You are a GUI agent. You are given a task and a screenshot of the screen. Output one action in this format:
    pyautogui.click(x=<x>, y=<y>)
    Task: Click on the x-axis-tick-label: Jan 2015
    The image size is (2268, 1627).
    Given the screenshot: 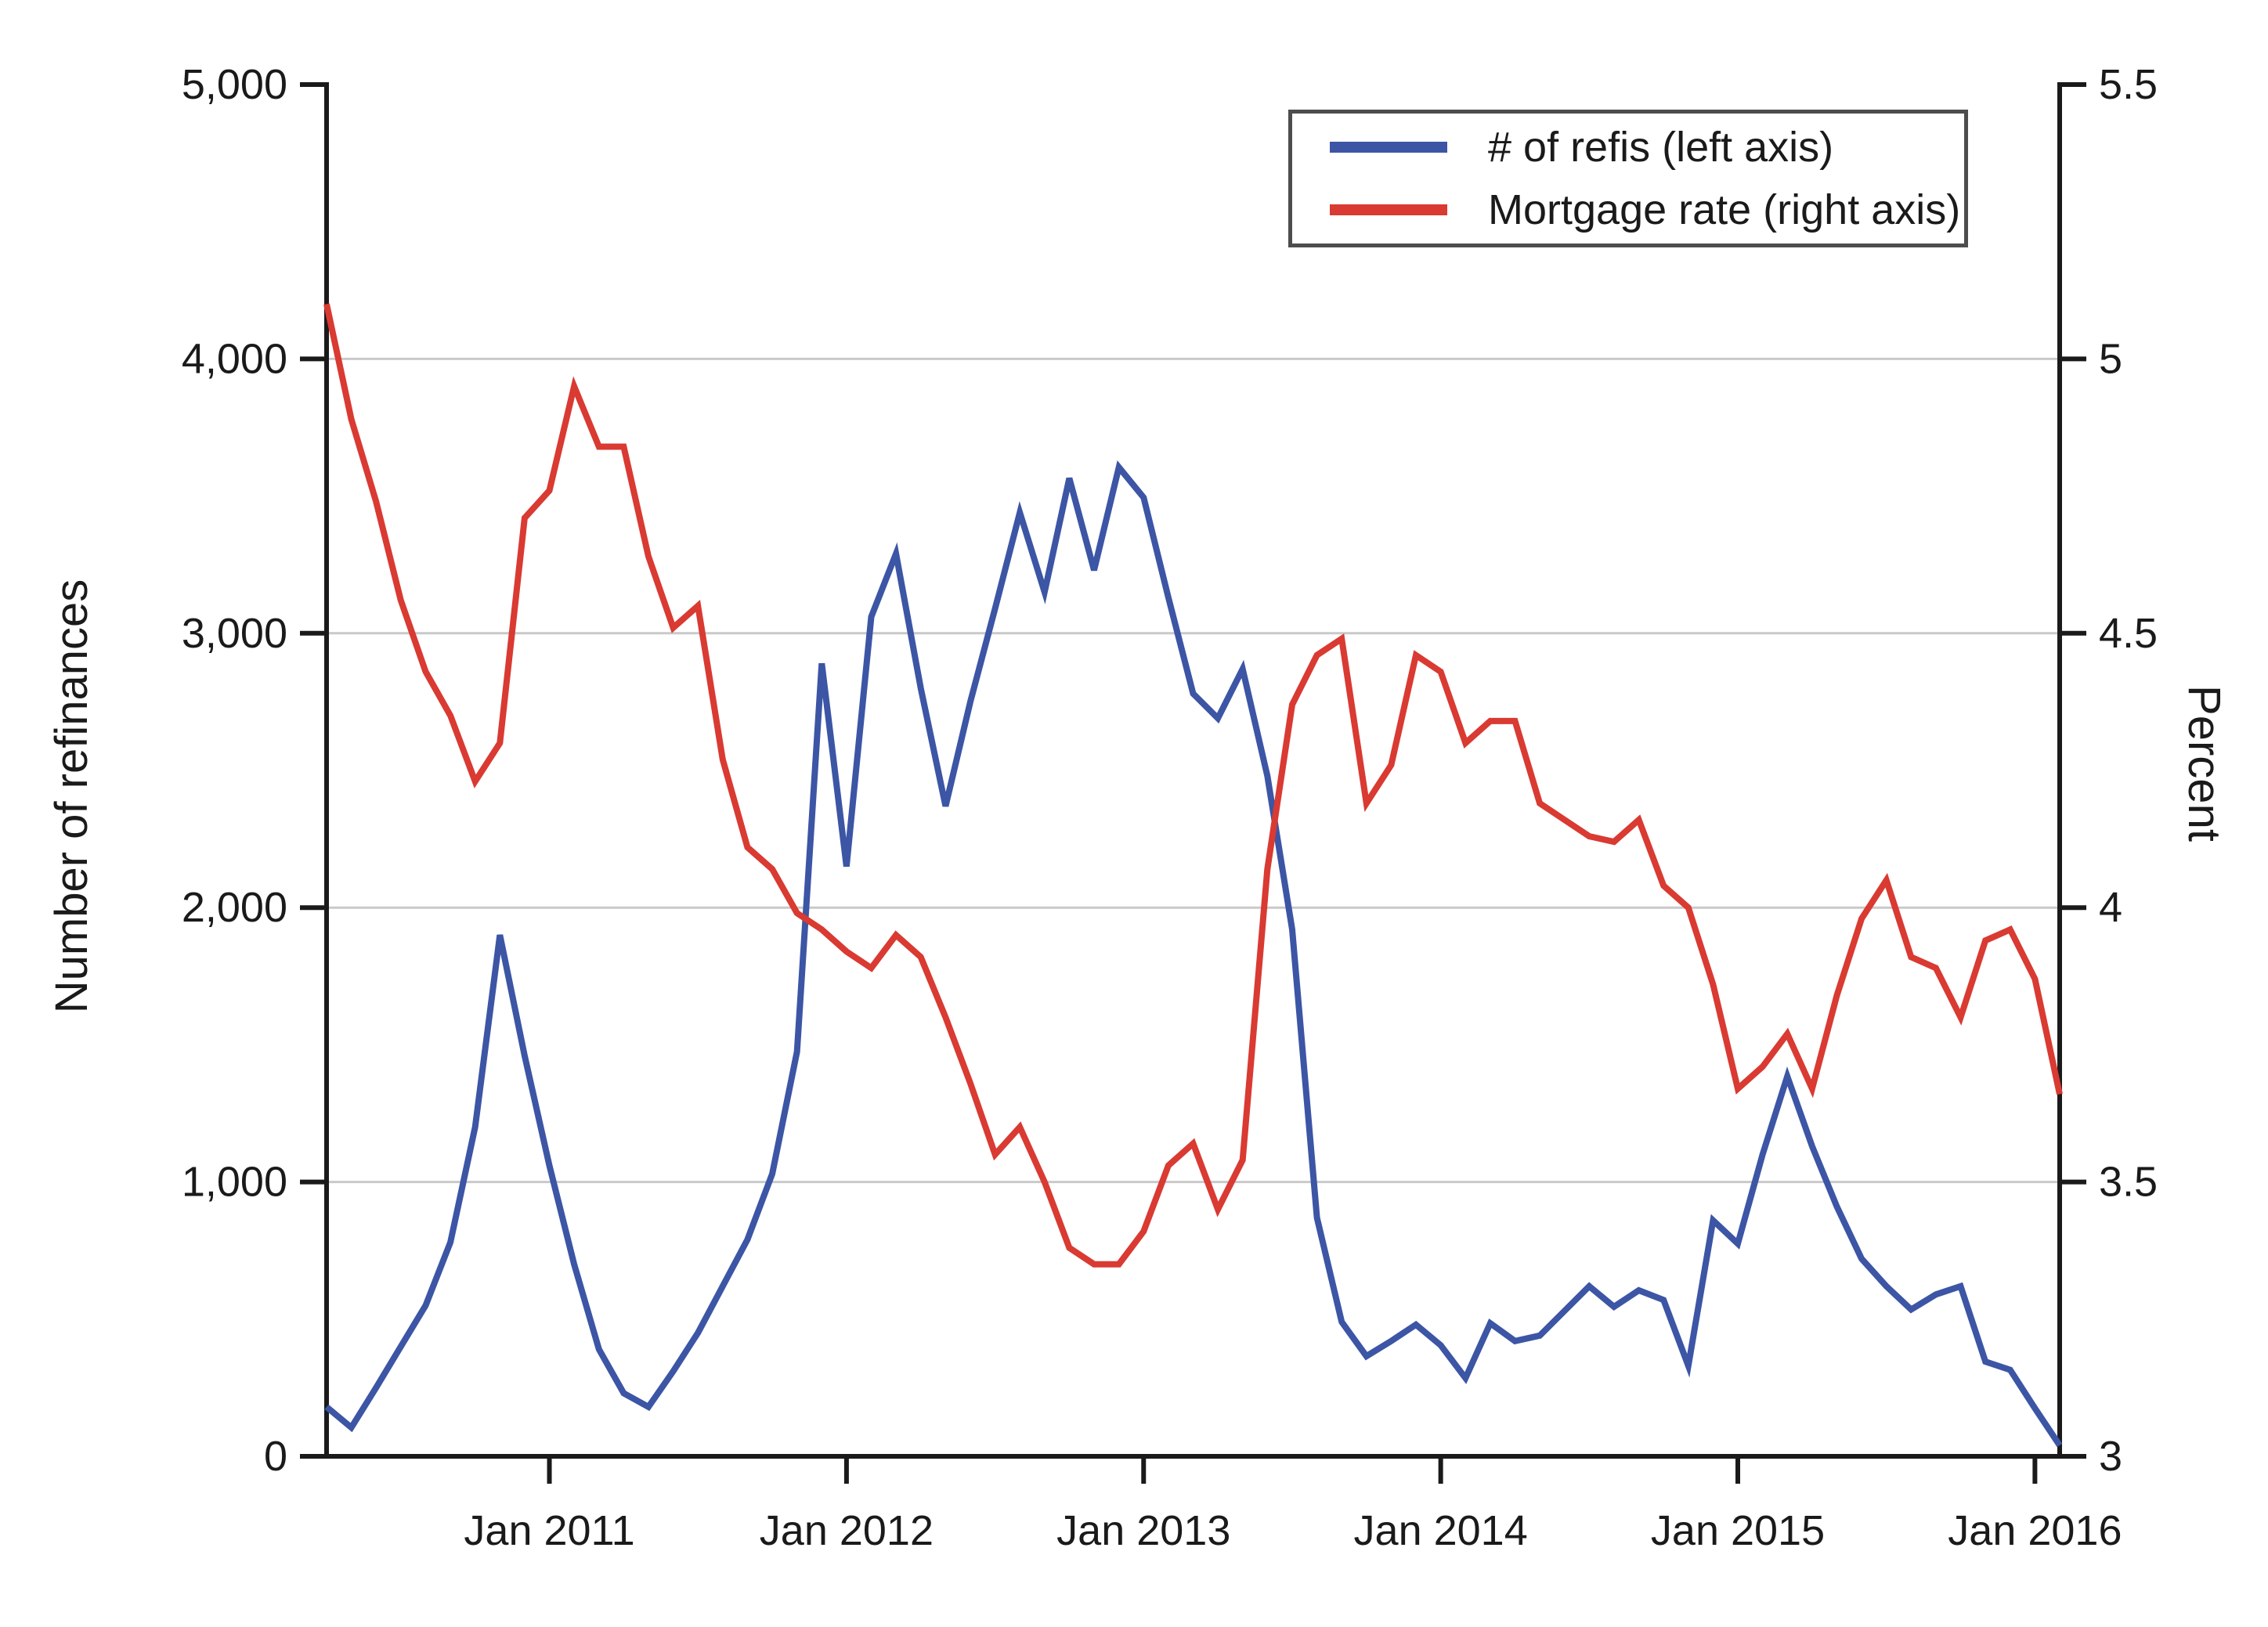 What is the action you would take?
    pyautogui.click(x=1738, y=1530)
    